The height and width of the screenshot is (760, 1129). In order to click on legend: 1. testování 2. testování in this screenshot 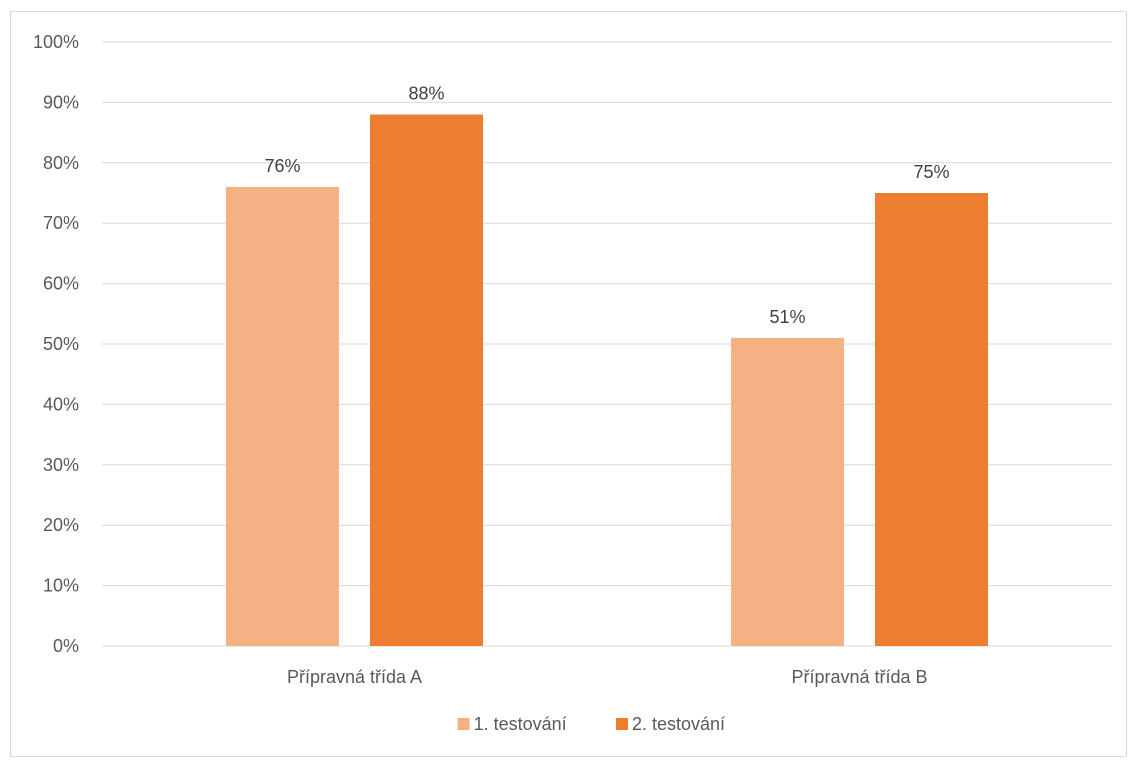, I will do `click(591, 724)`.